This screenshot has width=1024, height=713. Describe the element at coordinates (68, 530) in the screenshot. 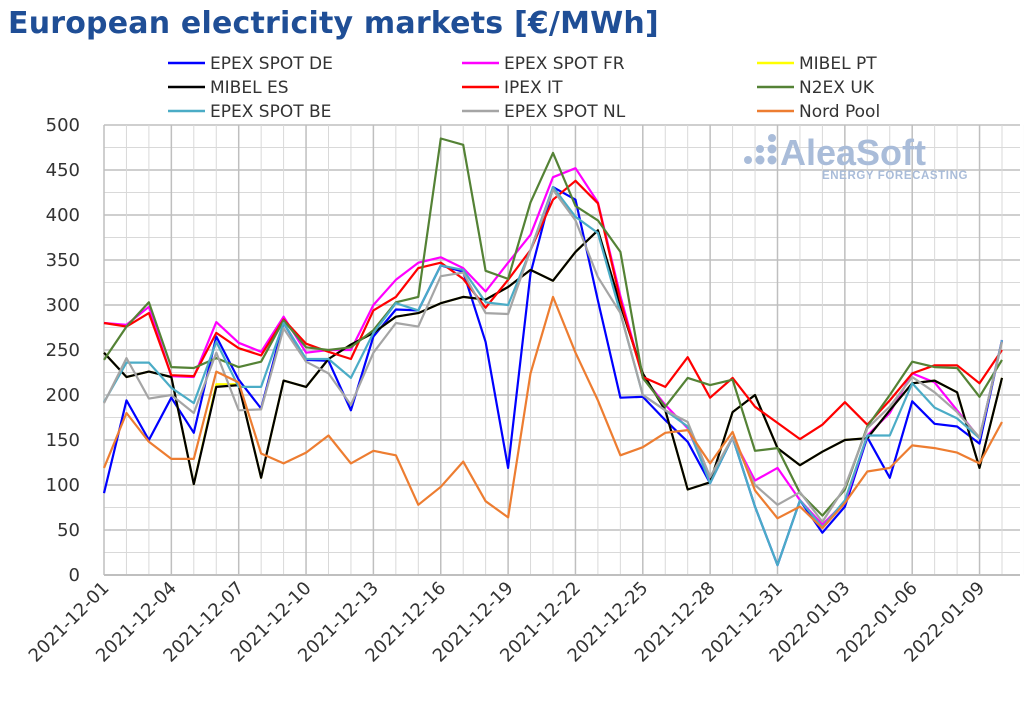

I see `y-tick-label: 50` at that location.